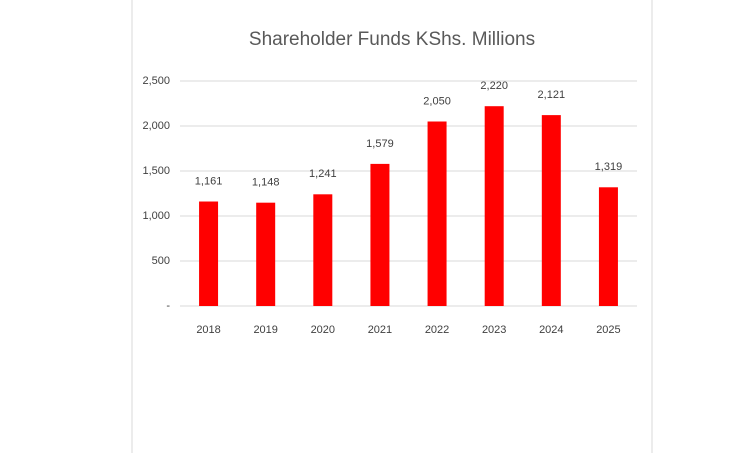 The width and height of the screenshot is (753, 453). What do you see at coordinates (551, 330) in the screenshot?
I see `x-tick-label: 2024` at bounding box center [551, 330].